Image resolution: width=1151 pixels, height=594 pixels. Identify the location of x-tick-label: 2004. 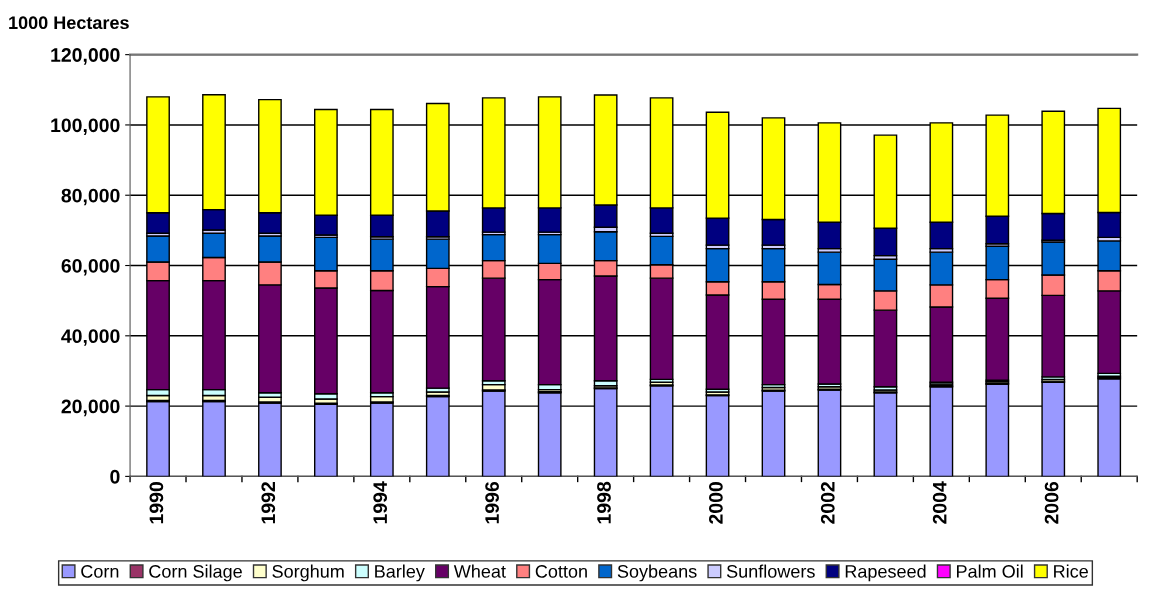
(939, 502).